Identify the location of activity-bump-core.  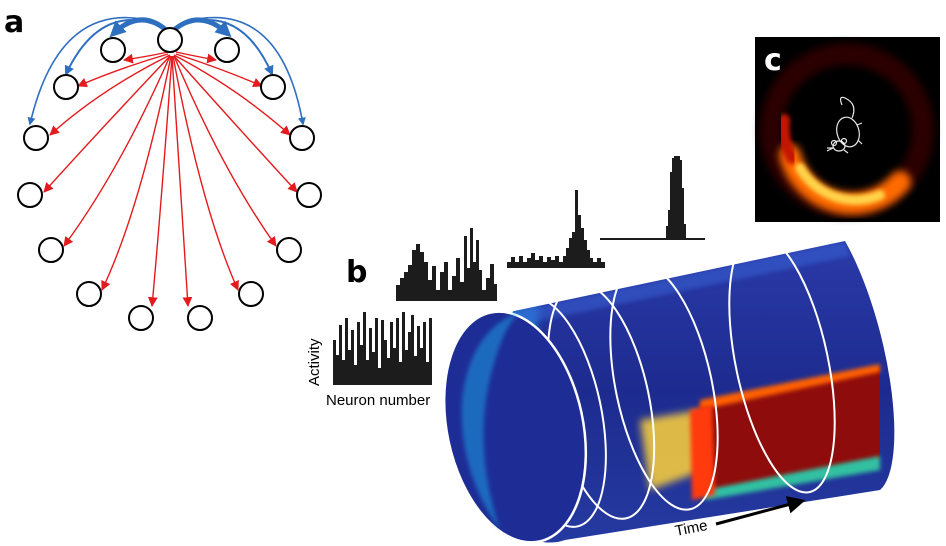
(840, 184).